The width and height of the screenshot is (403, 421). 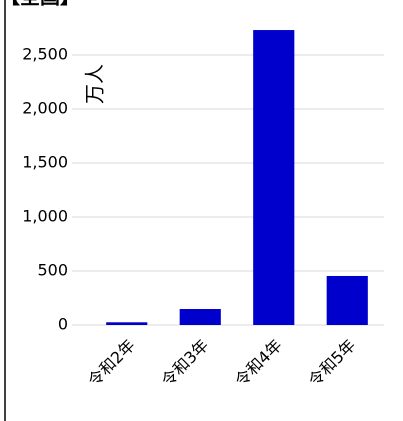 What do you see at coordinates (45, 162) in the screenshot?
I see `y-tick-label: 1,500` at bounding box center [45, 162].